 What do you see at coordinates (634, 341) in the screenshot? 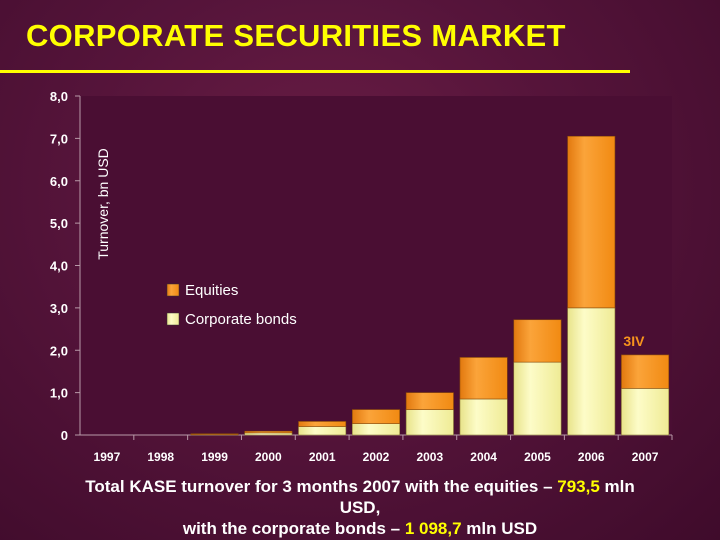
I see `annotation-3iv: 3IV` at bounding box center [634, 341].